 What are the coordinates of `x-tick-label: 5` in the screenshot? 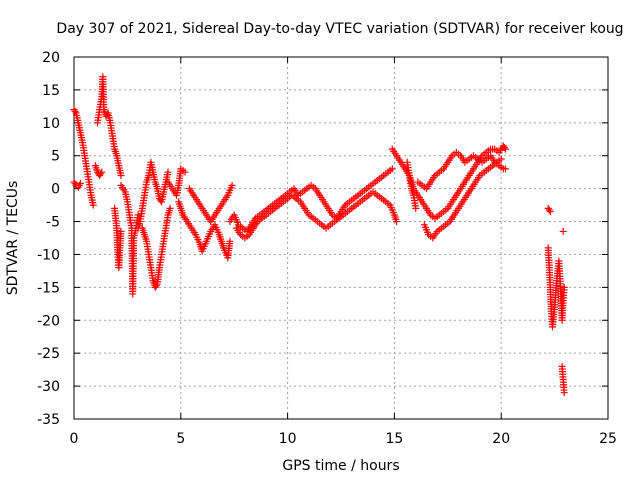 It's located at (180, 439).